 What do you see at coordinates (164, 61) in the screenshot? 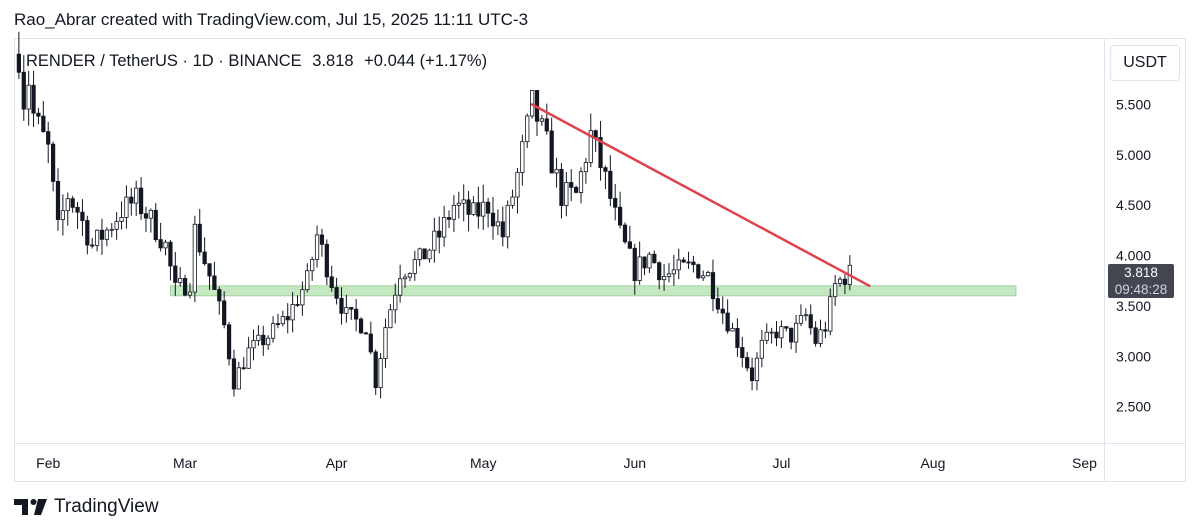
I see `symbol-info: RENDER / TetherUS · 1D · BINANCE` at bounding box center [164, 61].